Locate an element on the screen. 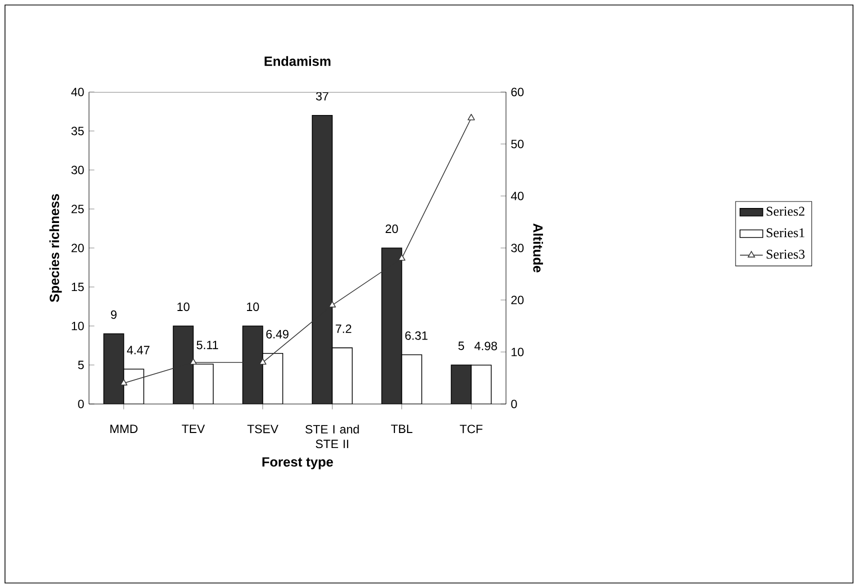 This screenshot has height=588, width=858. x-tick-label: STE I and STE II is located at coordinates (332, 436).